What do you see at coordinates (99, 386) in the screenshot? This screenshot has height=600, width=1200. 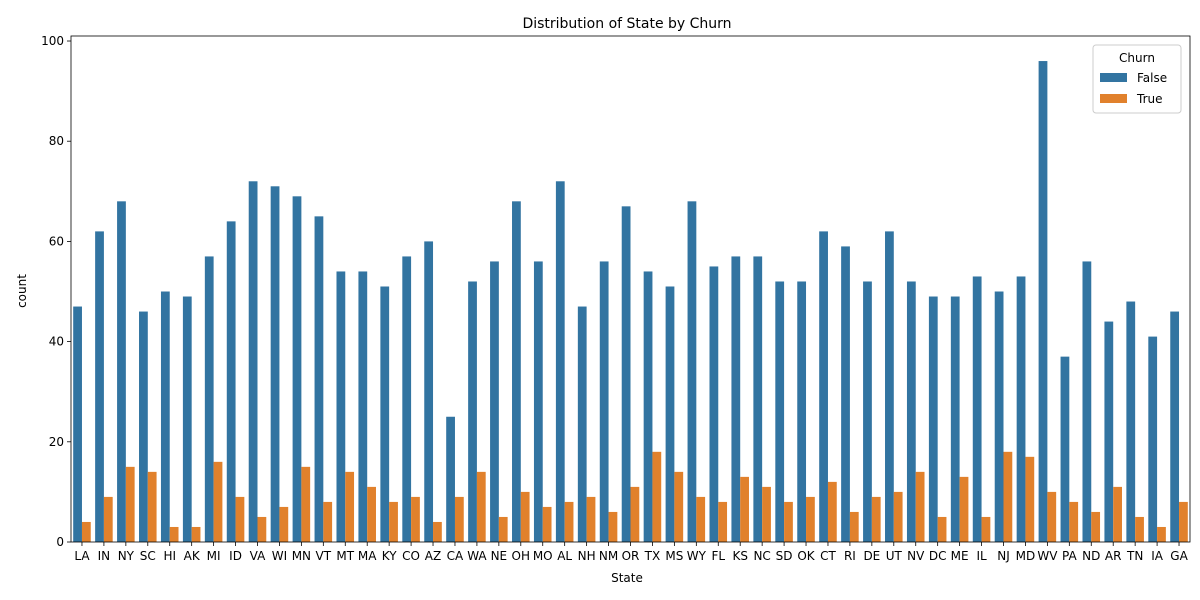 I see `bar-in-false` at bounding box center [99, 386].